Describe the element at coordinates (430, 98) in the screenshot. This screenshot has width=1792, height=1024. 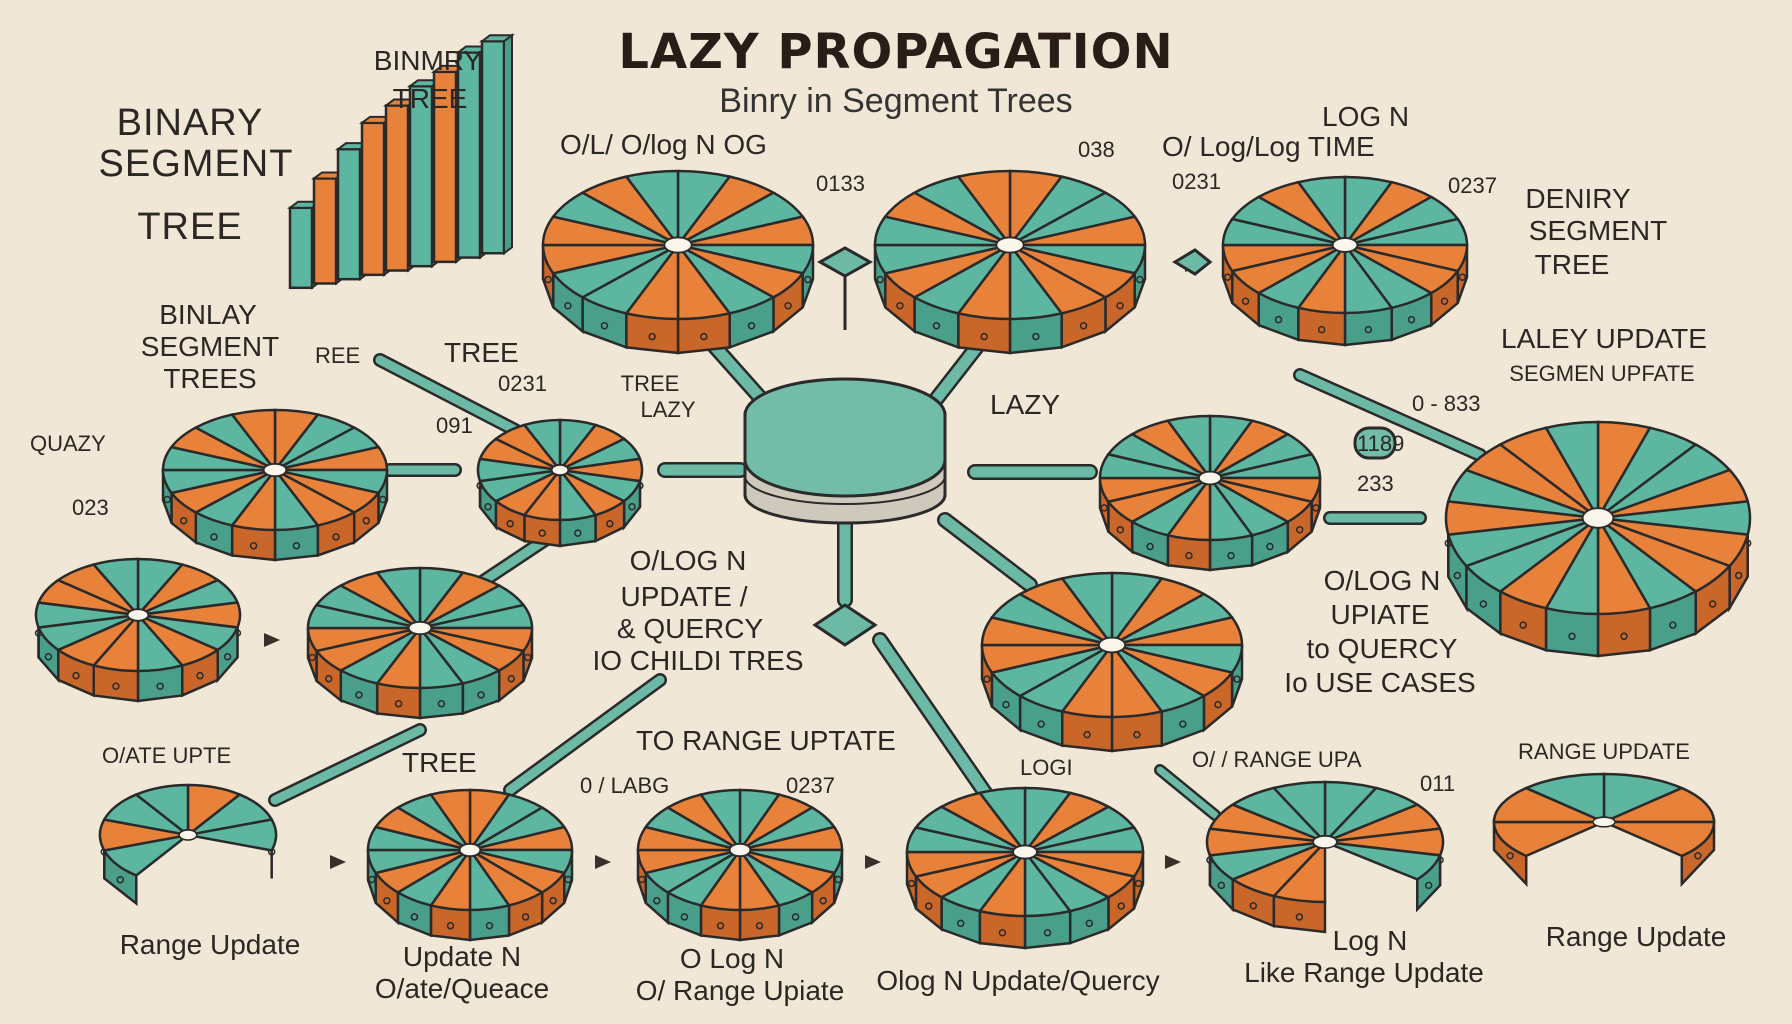
I see `label-binmry-tree: TREE` at that location.